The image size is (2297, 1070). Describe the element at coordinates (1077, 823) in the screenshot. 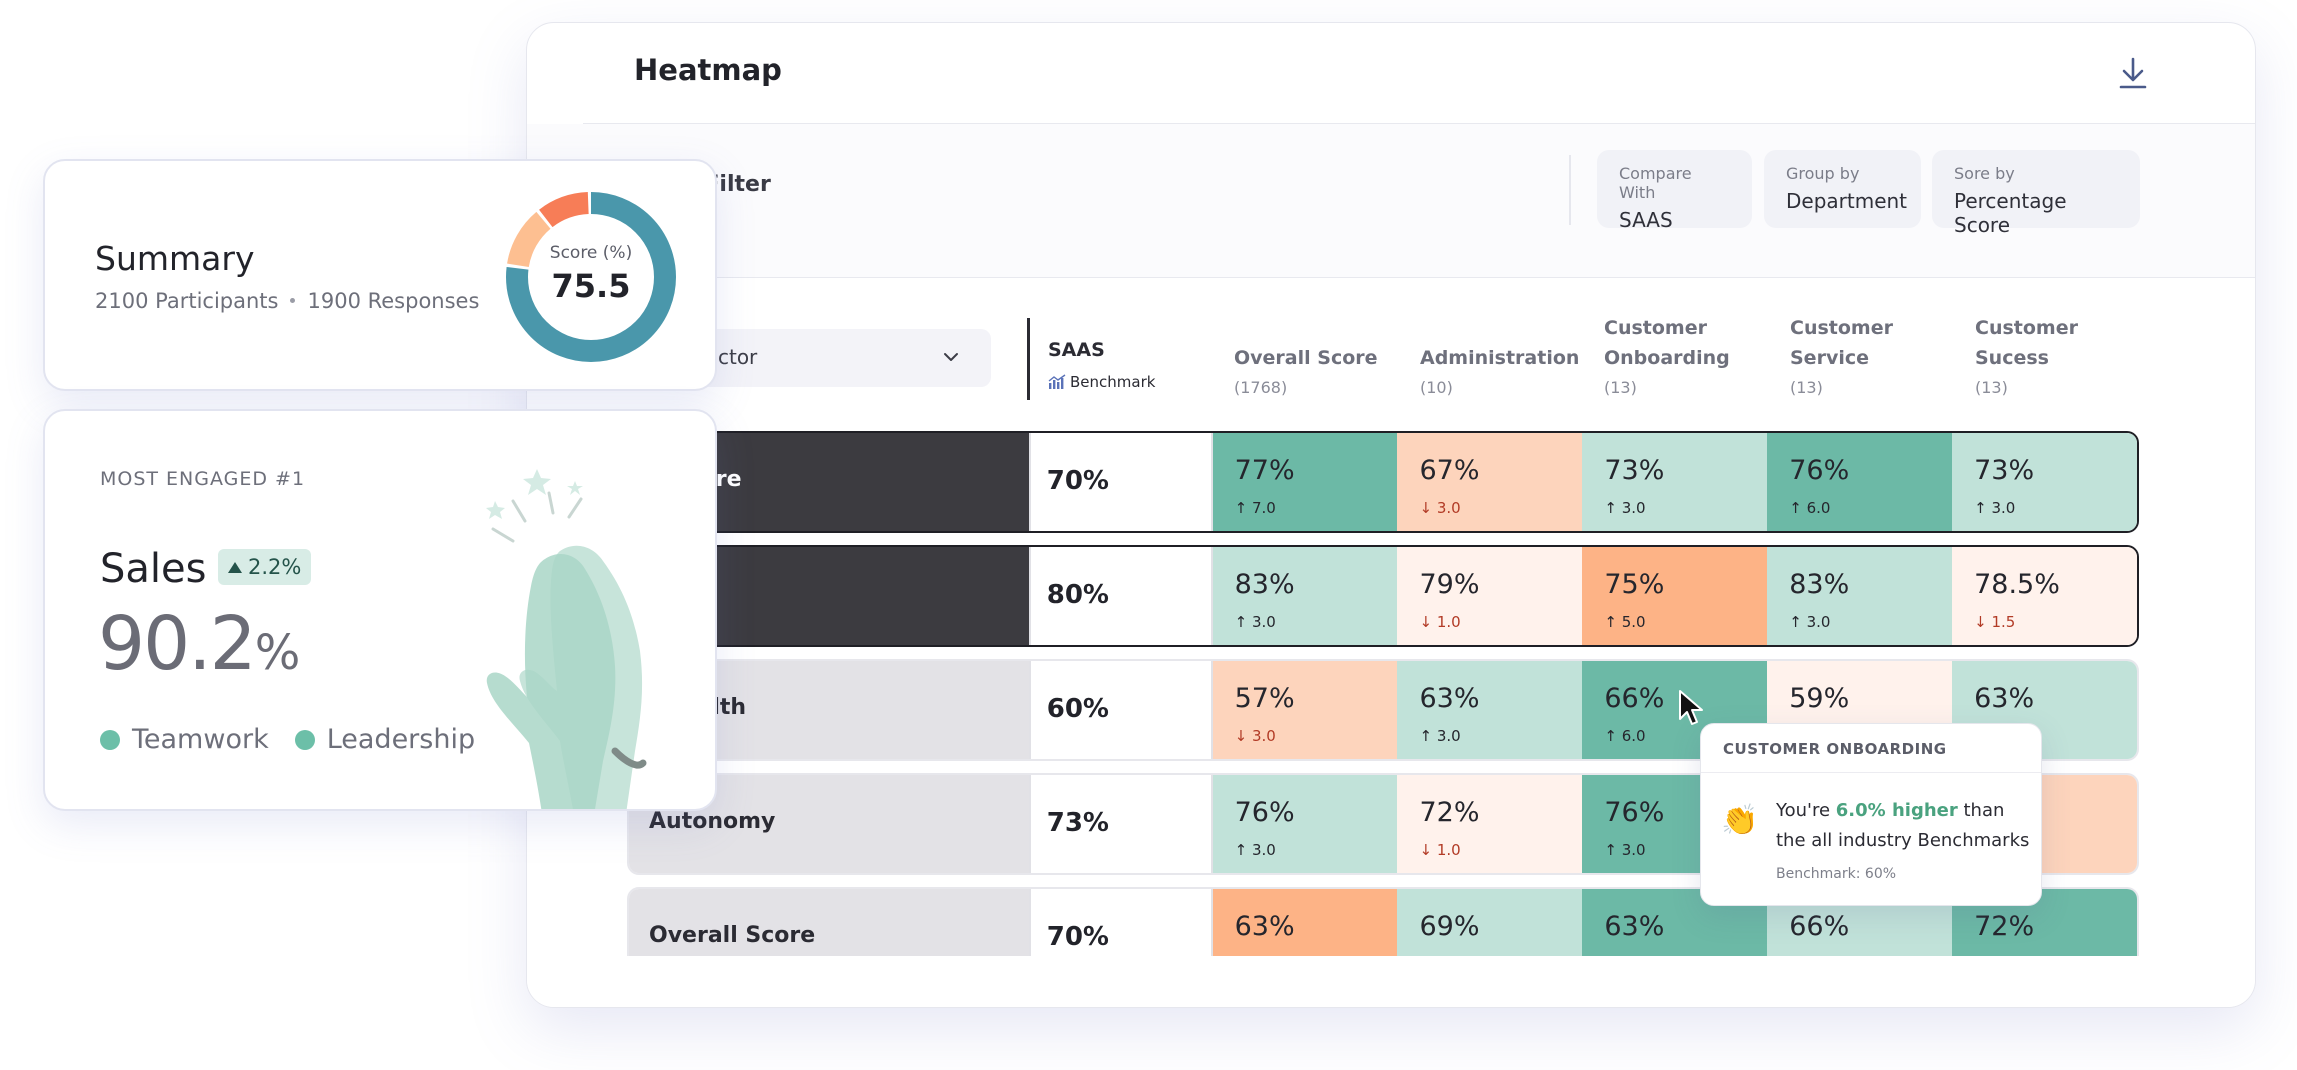

I see `benchmark-value: 73%` at that location.